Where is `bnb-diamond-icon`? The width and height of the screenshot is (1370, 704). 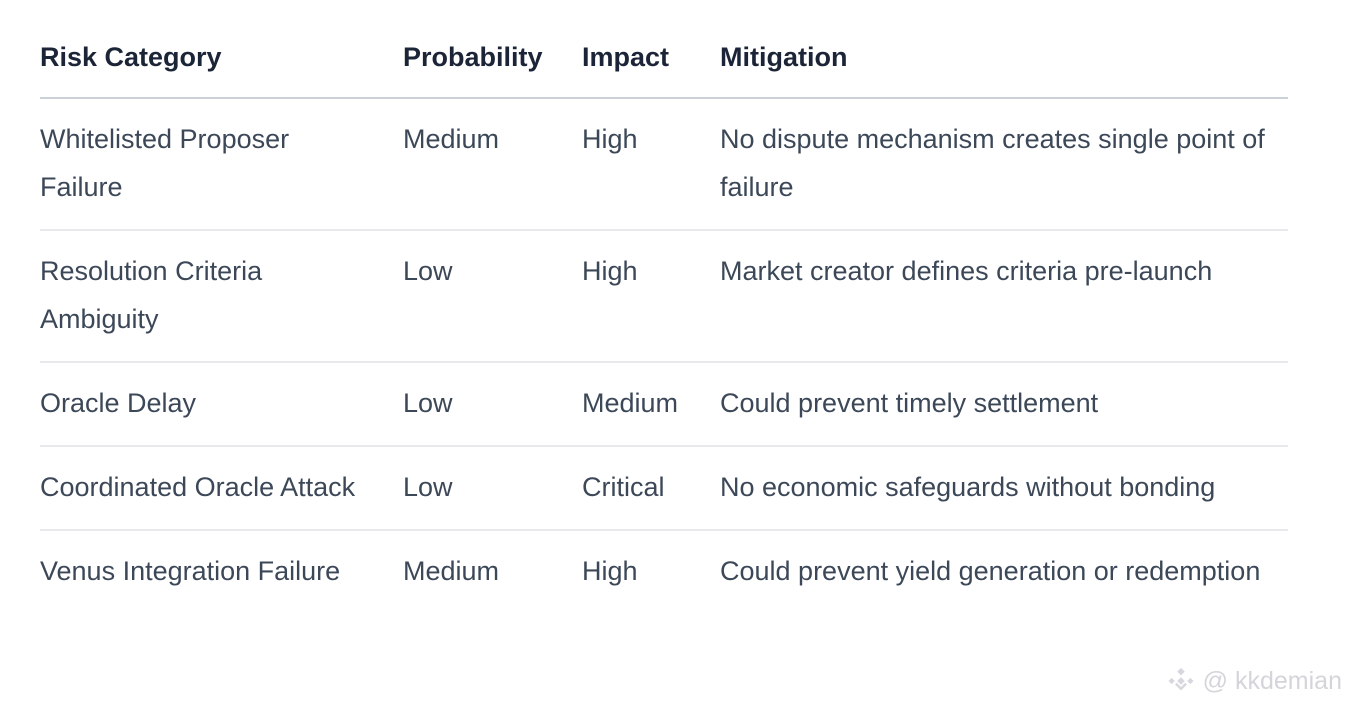 bnb-diamond-icon is located at coordinates (1181, 681).